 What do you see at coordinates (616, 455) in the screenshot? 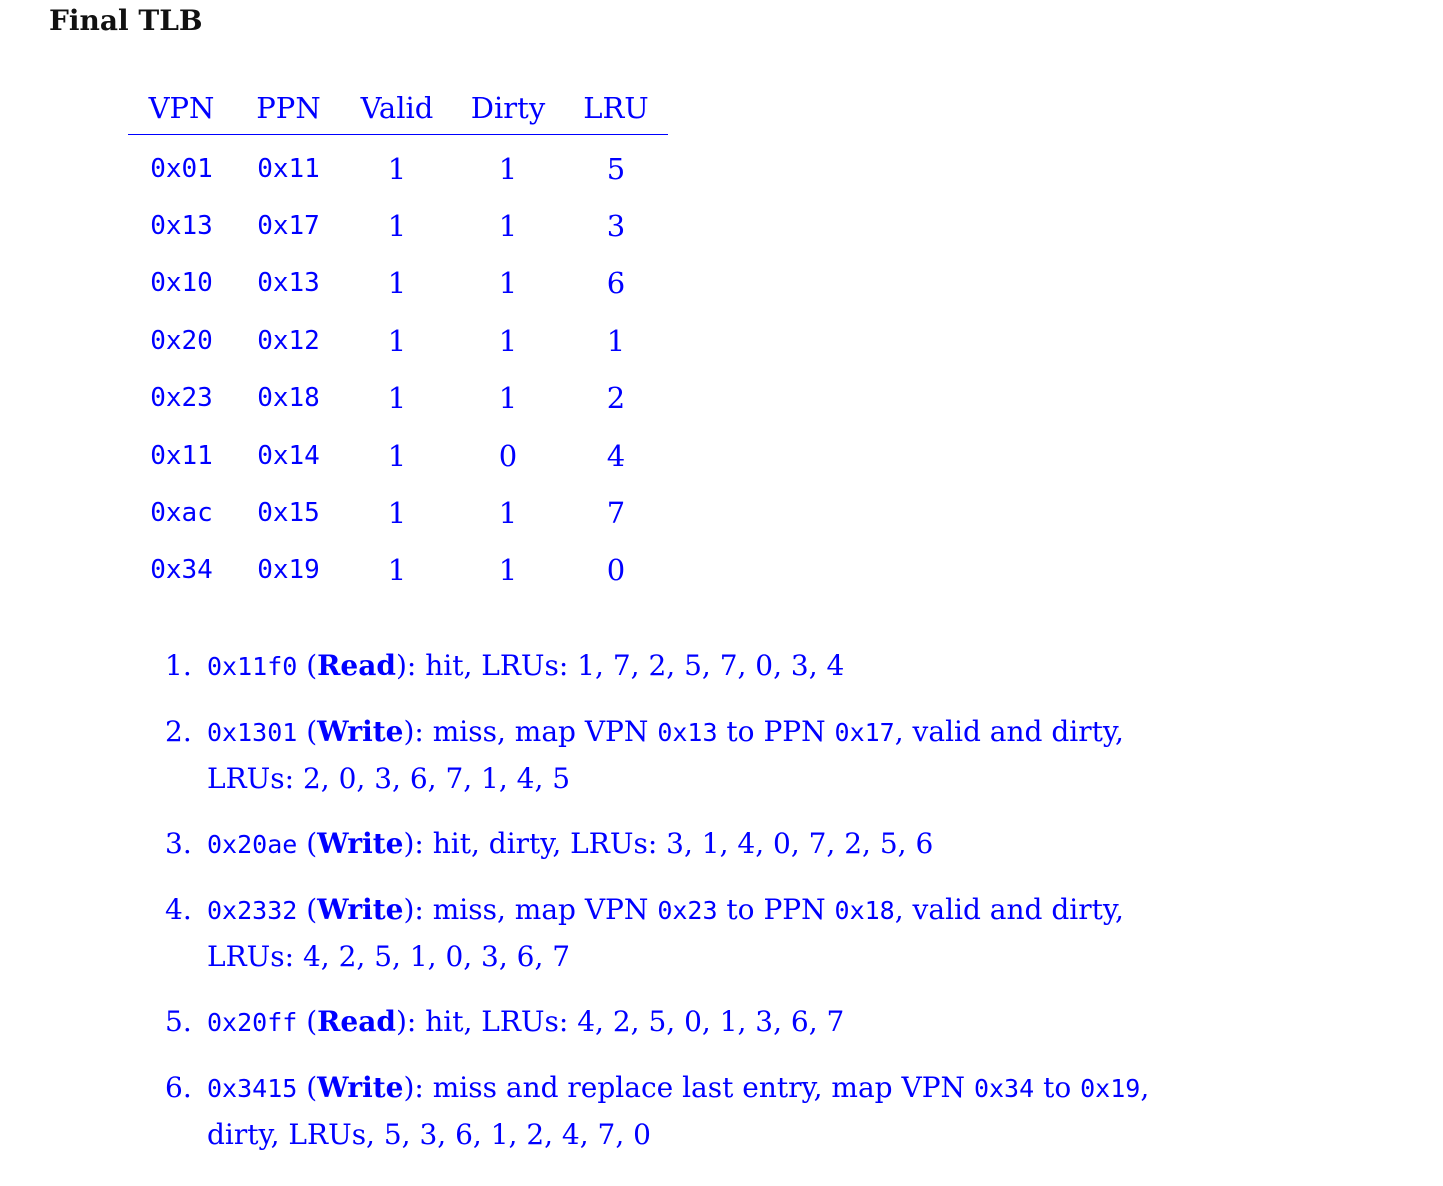
I see `lru-cell: 4` at bounding box center [616, 455].